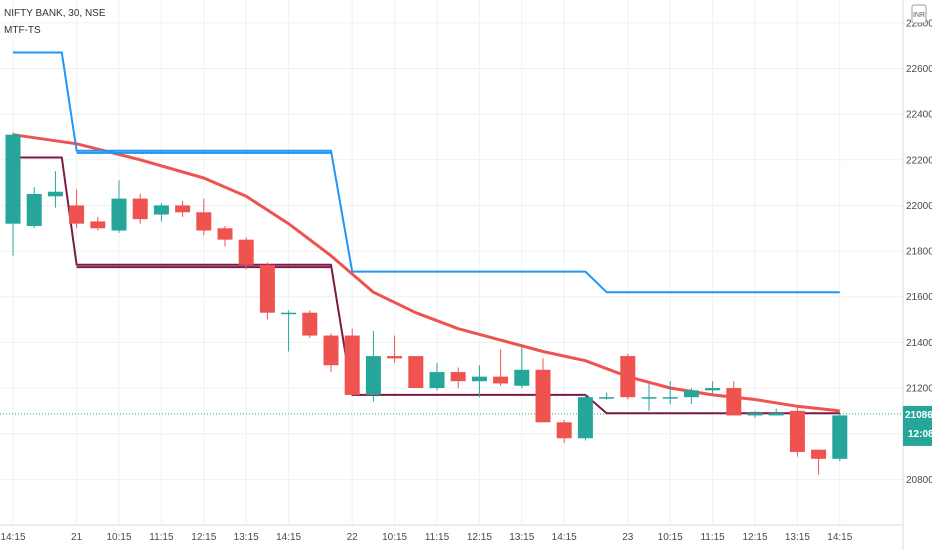  What do you see at coordinates (919, 15) in the screenshot?
I see `currency-badge-label: INR` at bounding box center [919, 15].